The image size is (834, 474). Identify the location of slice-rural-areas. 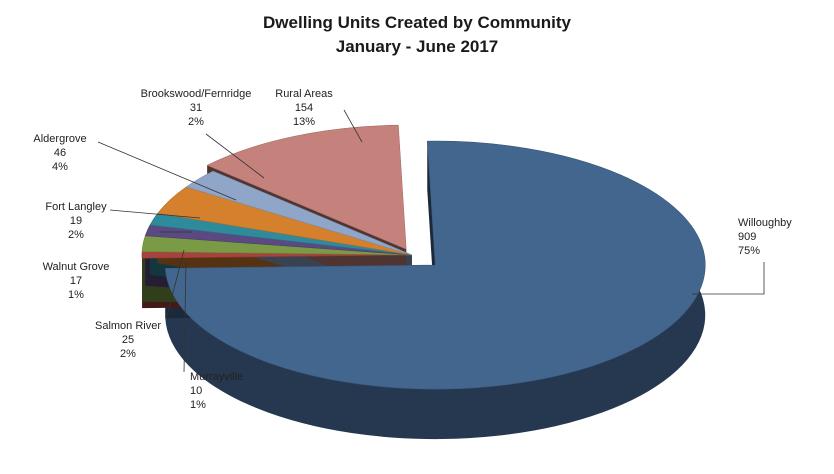
(306, 187).